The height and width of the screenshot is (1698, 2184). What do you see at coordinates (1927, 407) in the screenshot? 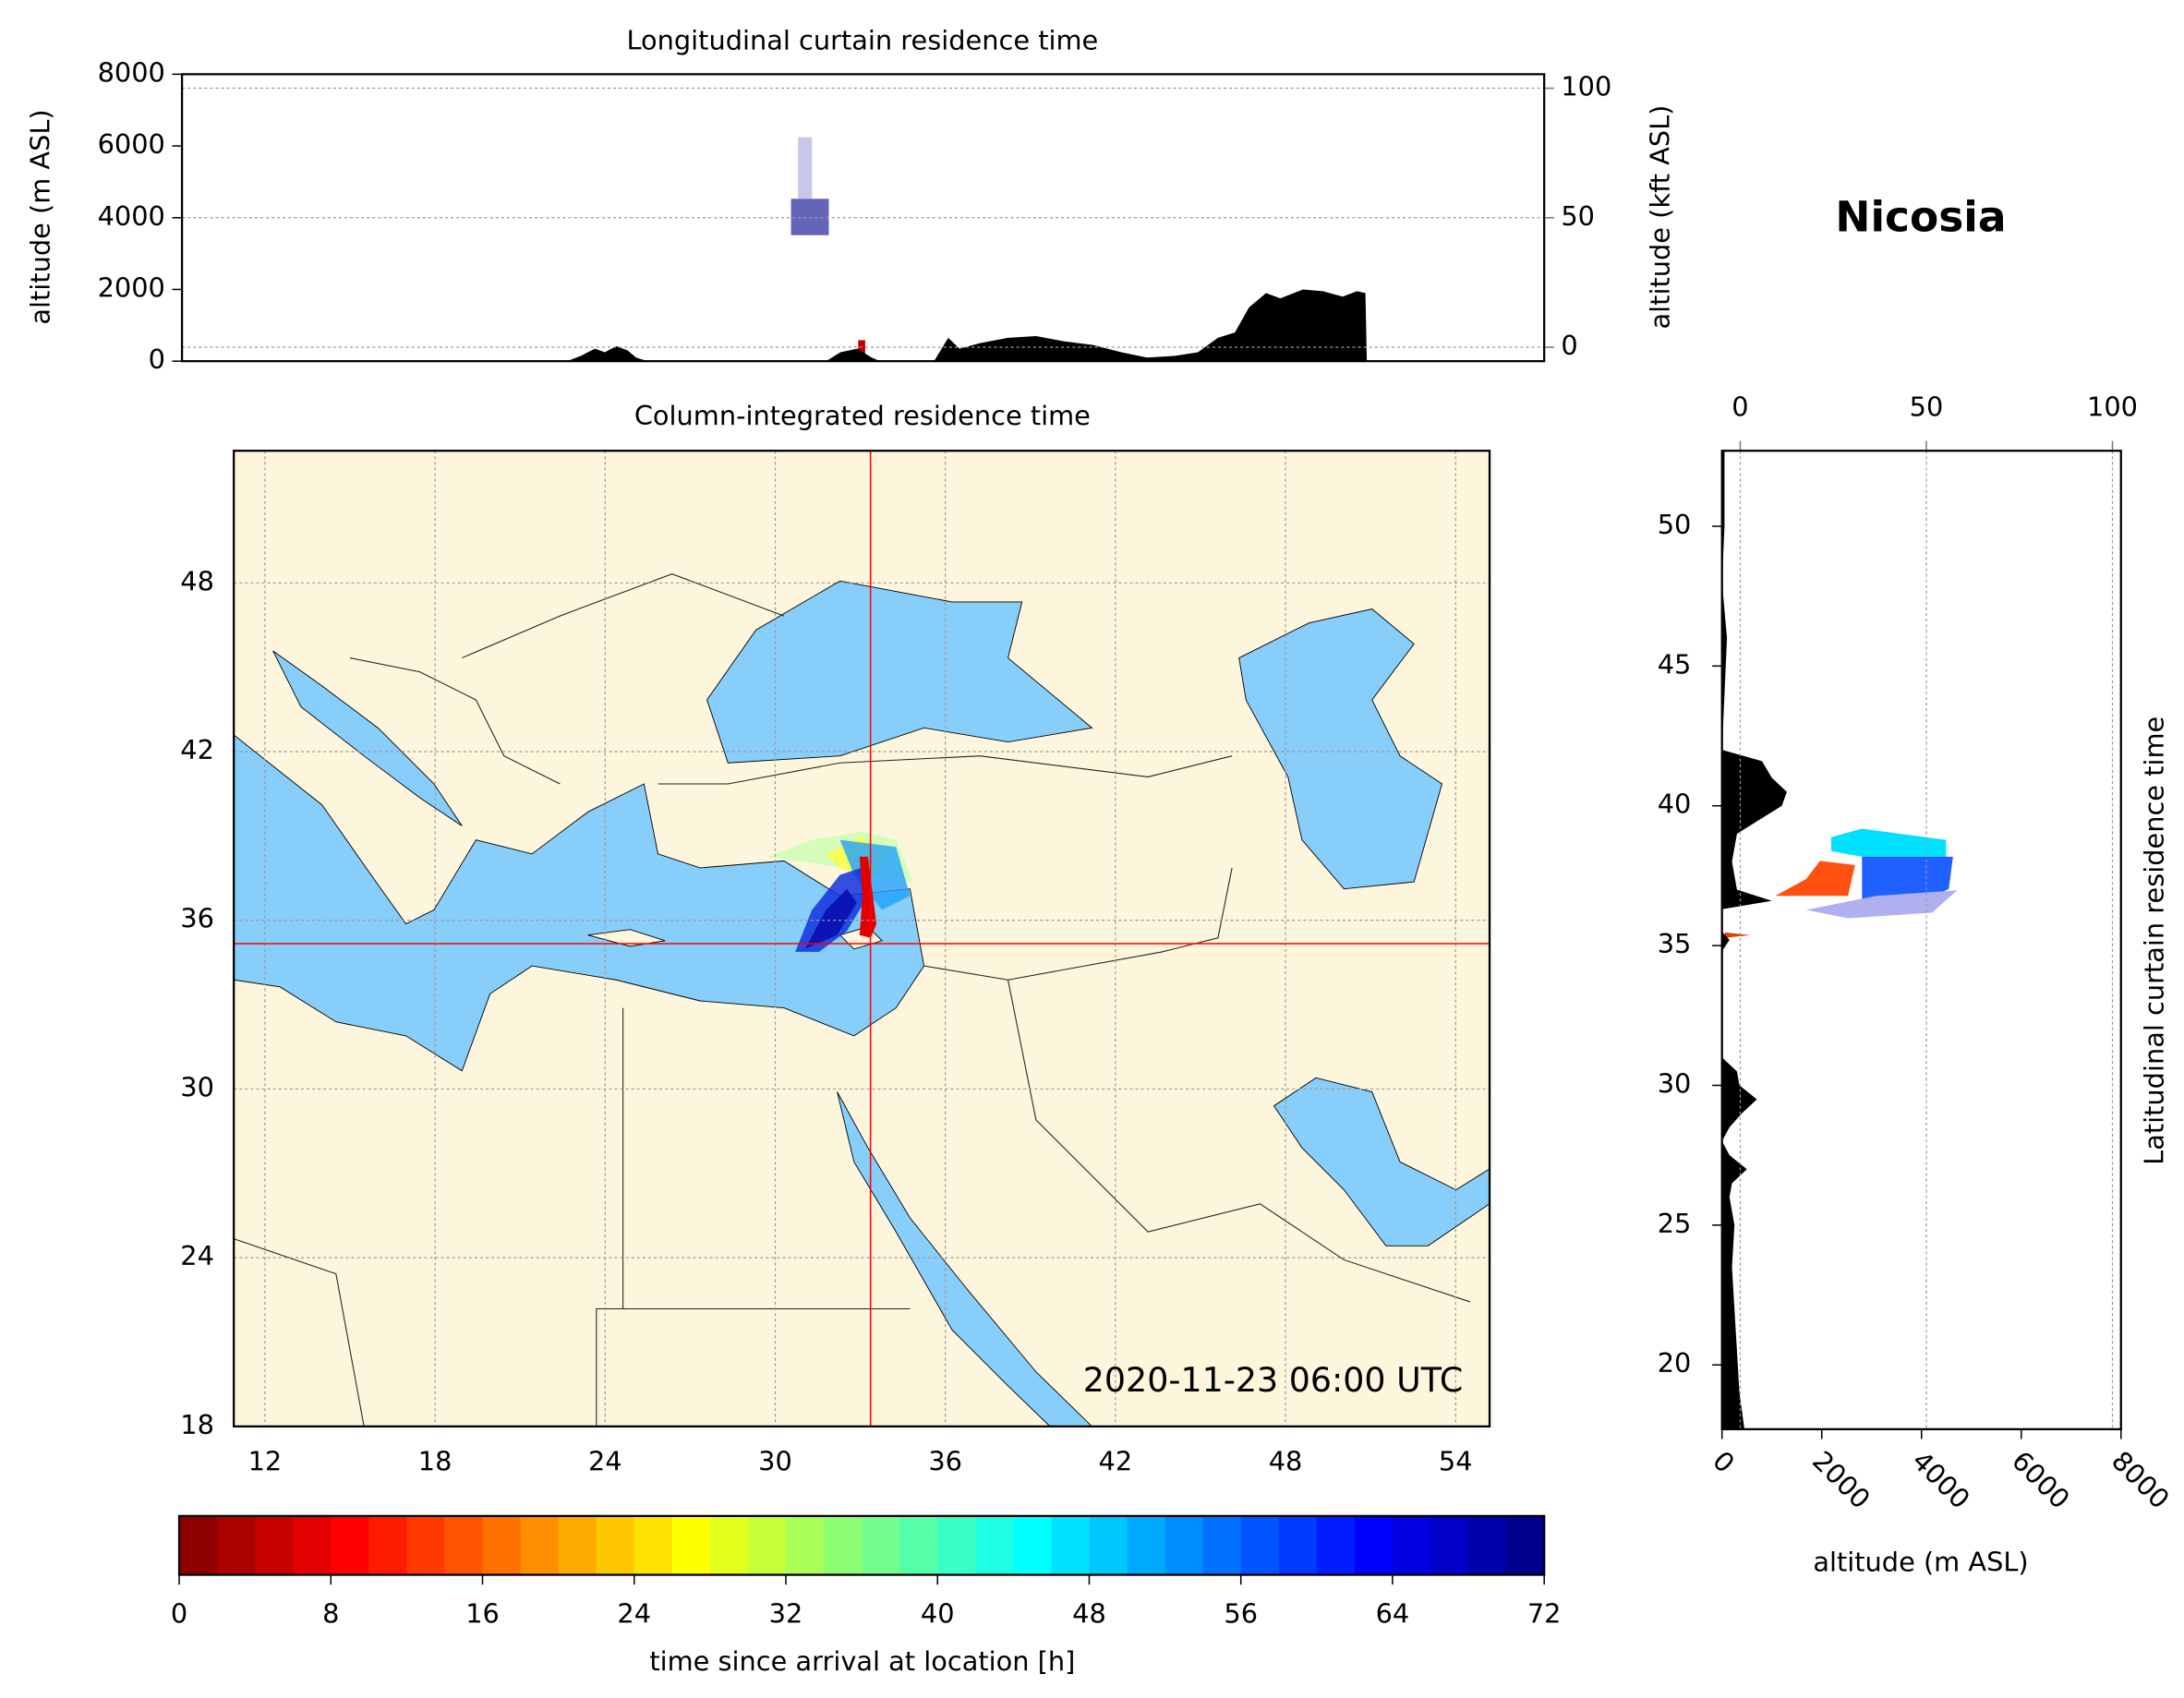
I see `x2-tick-label: 50` at bounding box center [1927, 407].